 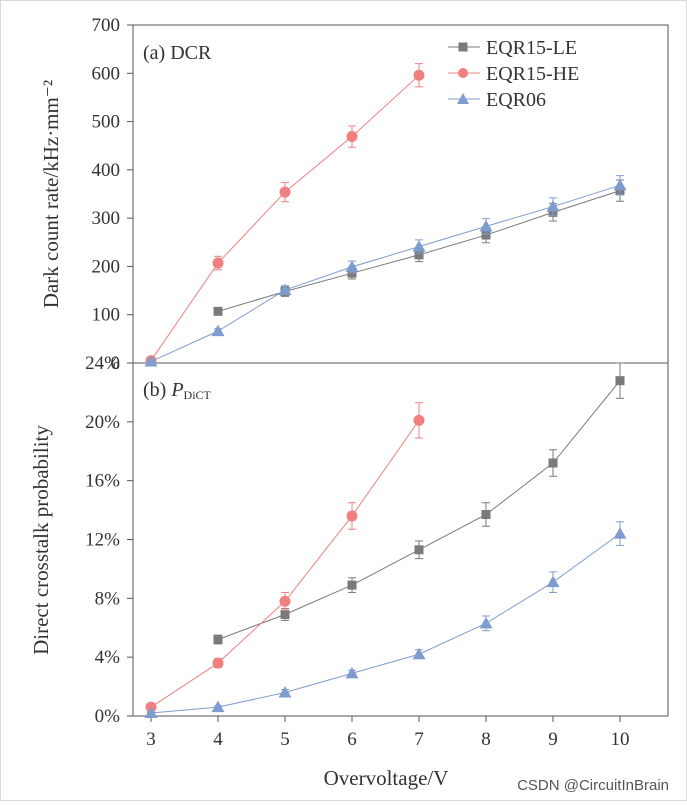 What do you see at coordinates (463, 47) in the screenshot?
I see `legend-marker-square` at bounding box center [463, 47].